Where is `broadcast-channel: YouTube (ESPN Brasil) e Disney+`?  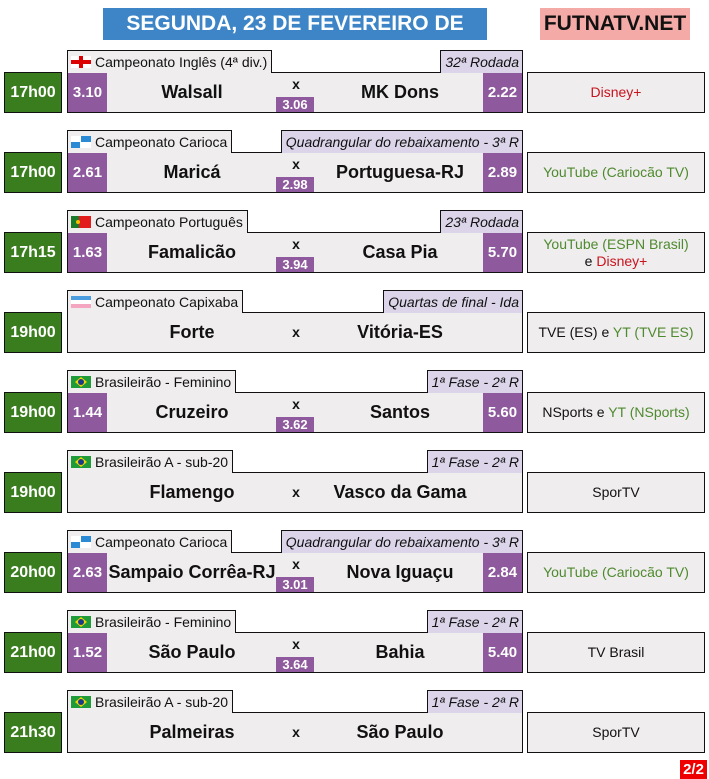
broadcast-channel: YouTube (ESPN Brasil) e Disney+ is located at coordinates (616, 252).